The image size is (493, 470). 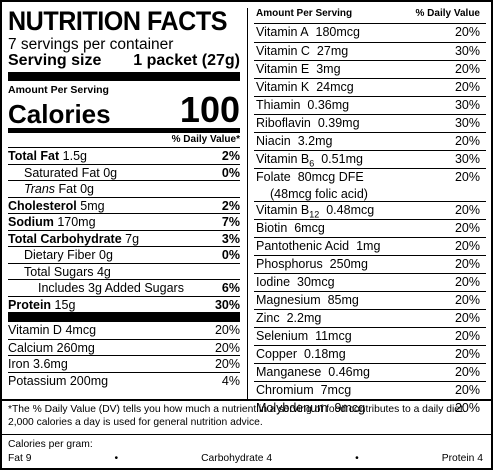 What do you see at coordinates (283, 87) in the screenshot?
I see `nutrient-name: Vitamin K` at bounding box center [283, 87].